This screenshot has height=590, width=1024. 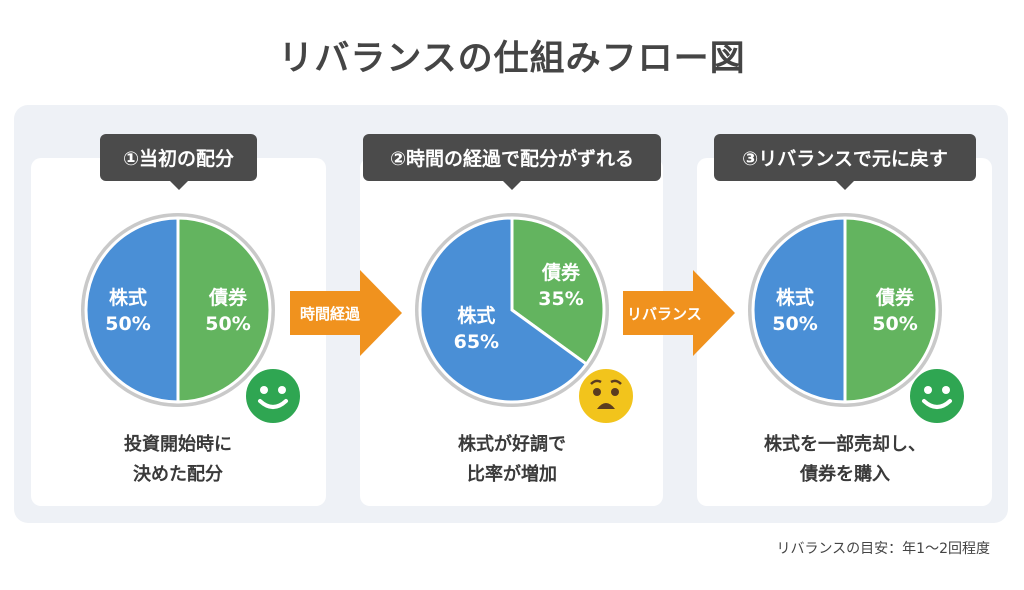 What do you see at coordinates (512, 474) in the screenshot?
I see `caption-line: 比率が増加` at bounding box center [512, 474].